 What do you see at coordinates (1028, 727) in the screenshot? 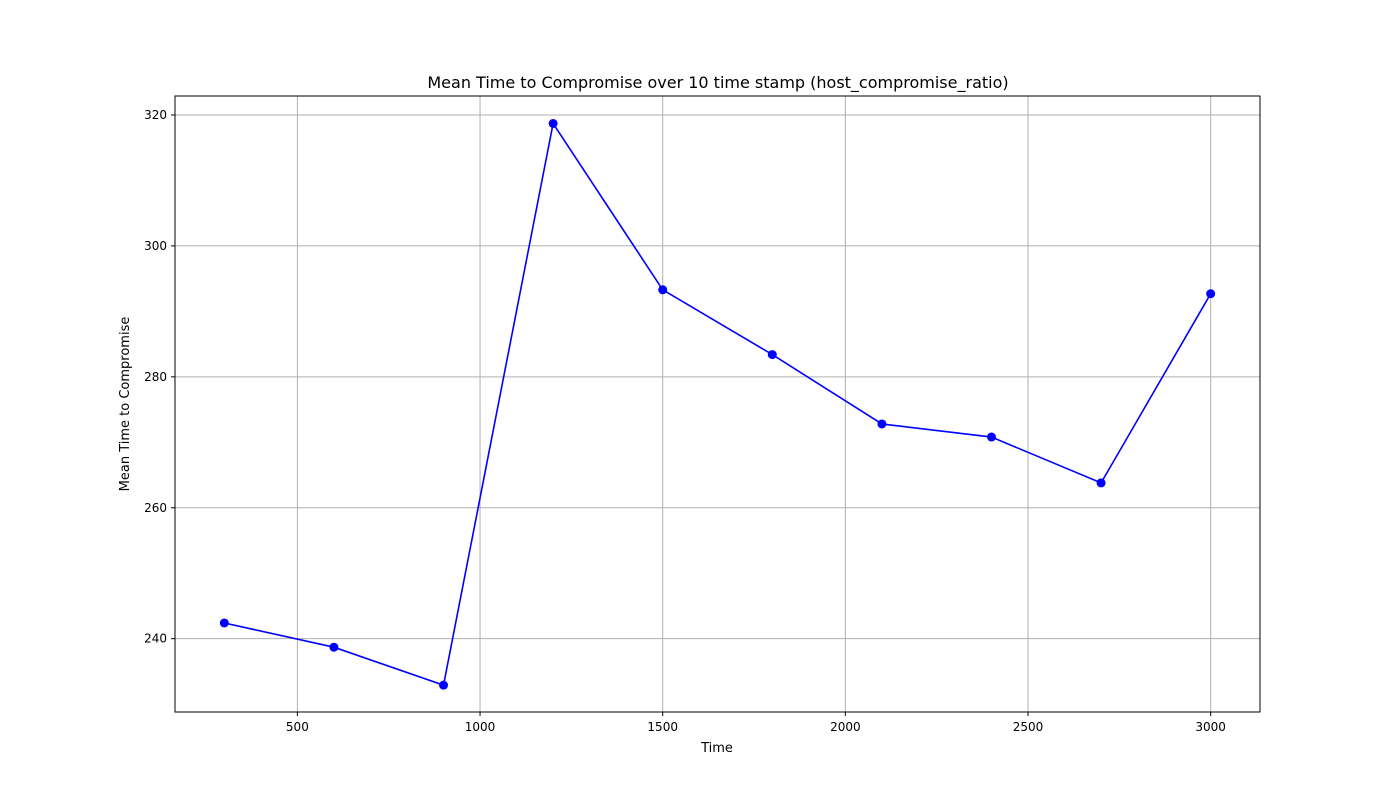
I see `x-tick-label: 2500` at bounding box center [1028, 727].